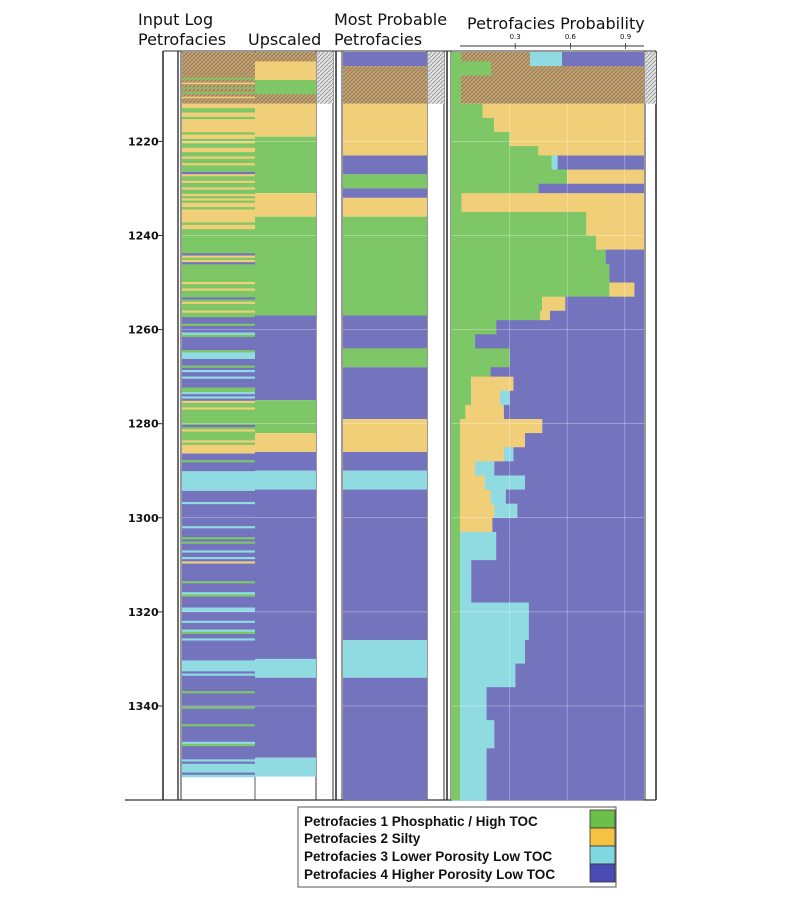  Describe the element at coordinates (325, 78) in the screenshot. I see `upscaled-gap-hatch` at that location.